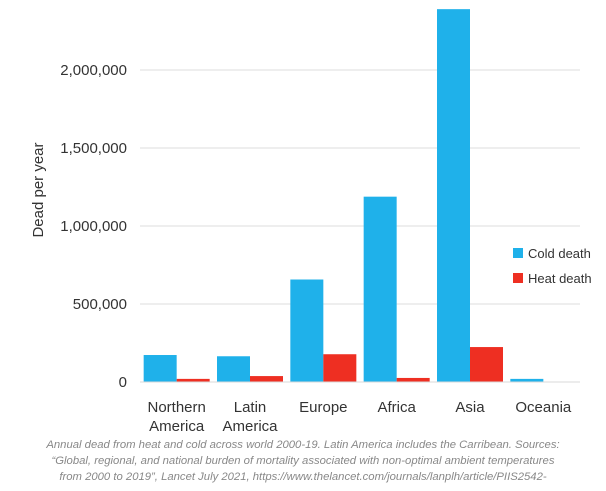  Describe the element at coordinates (470, 407) in the screenshot. I see `x-category-label: Asia` at that location.